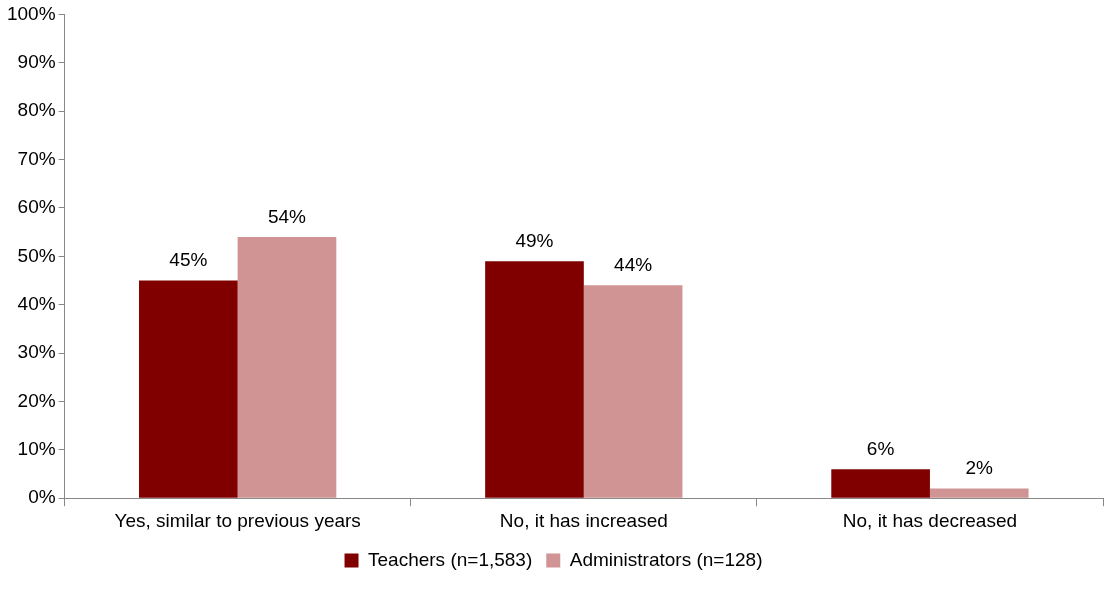 The width and height of the screenshot is (1107, 590). I want to click on data-label: 54%, so click(287, 216).